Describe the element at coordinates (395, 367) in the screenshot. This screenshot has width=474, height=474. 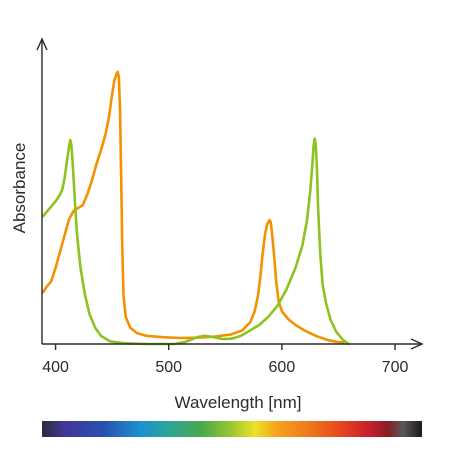
I see `x-tick-label: 700` at that location.